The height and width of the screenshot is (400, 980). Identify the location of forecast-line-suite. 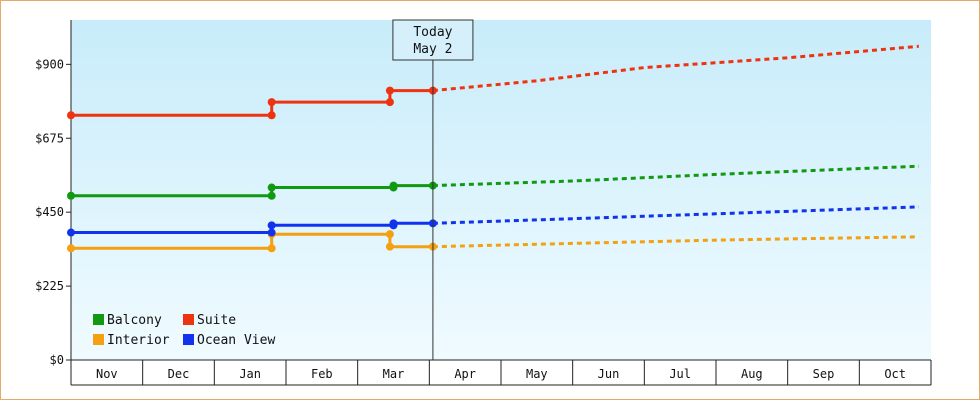
(675, 68).